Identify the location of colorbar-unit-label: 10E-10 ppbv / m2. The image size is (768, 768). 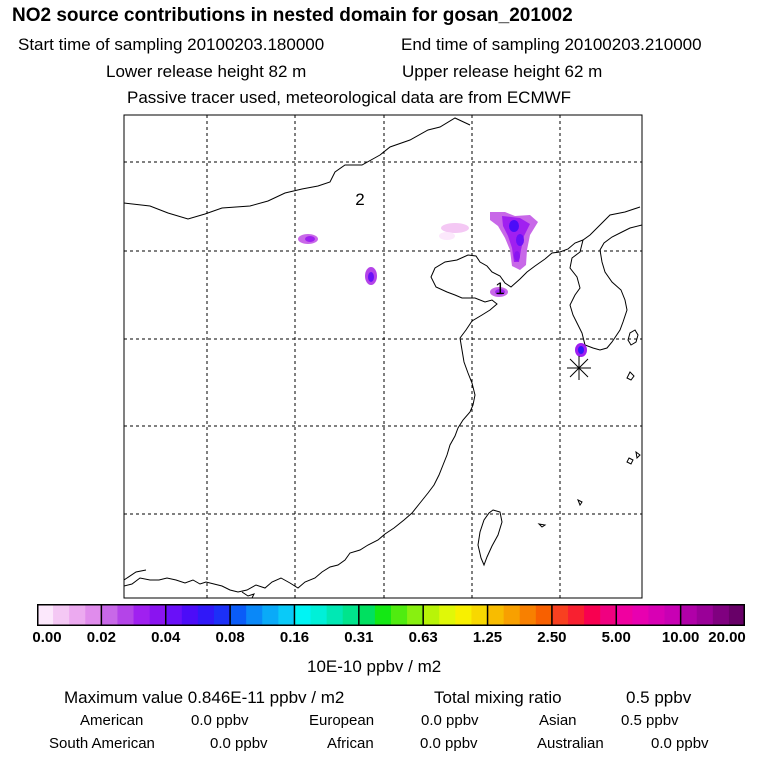
(374, 666).